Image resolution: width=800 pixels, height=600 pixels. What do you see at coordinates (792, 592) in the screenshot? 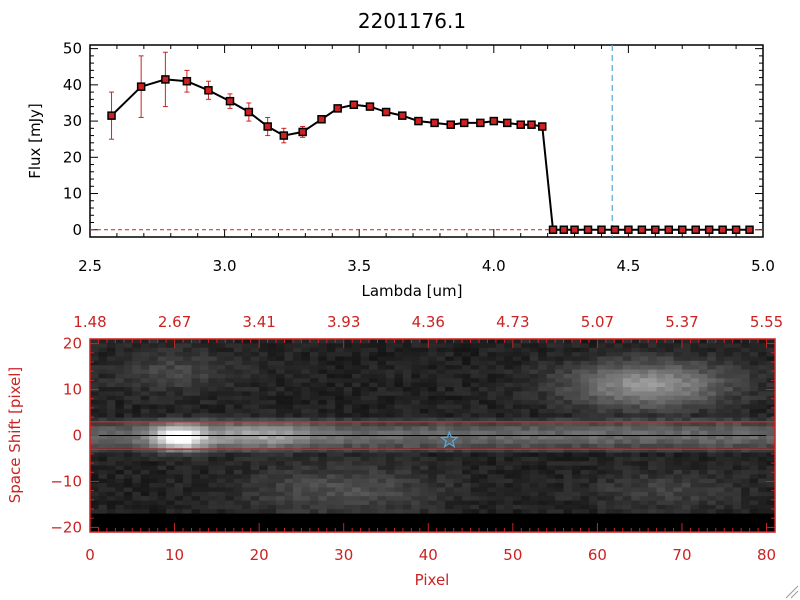
I see `resize-grip-icon` at bounding box center [792, 592].